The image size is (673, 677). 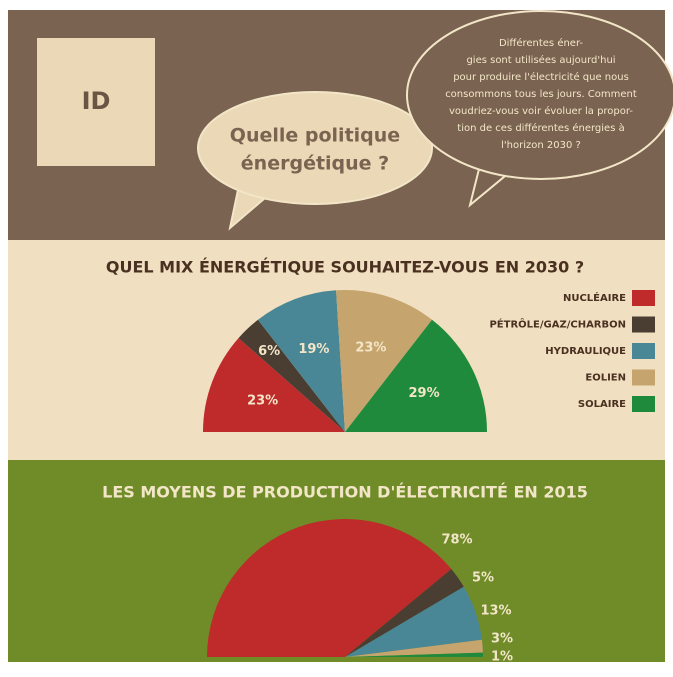 What do you see at coordinates (557, 324) in the screenshot?
I see `legend-label: PÉTRÔLE/GAZ/CHARBON` at bounding box center [557, 324].